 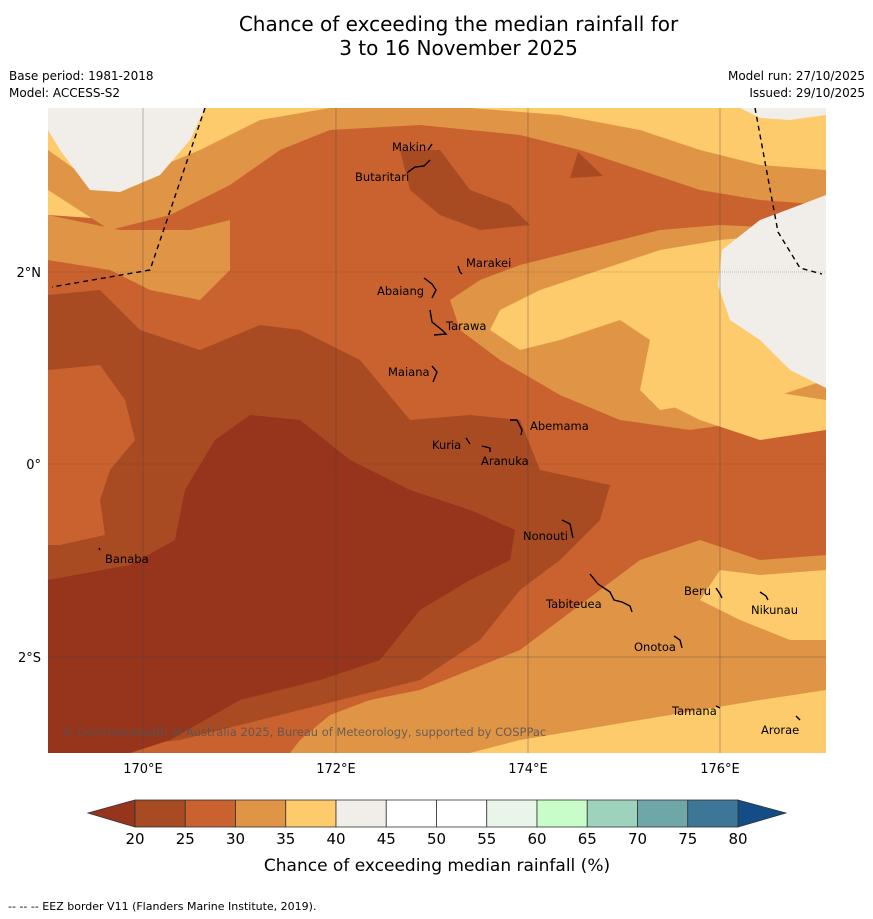 What do you see at coordinates (719, 593) in the screenshot?
I see `island-beru` at bounding box center [719, 593].